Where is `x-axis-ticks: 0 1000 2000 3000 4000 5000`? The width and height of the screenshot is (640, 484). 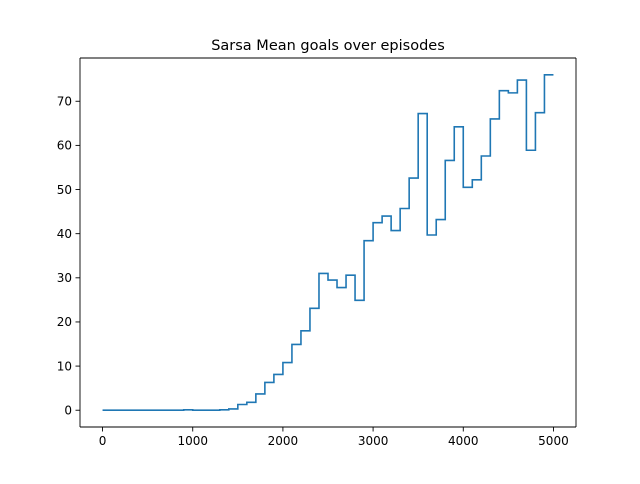
x-axis-ticks: 0 1000 2000 3000 4000 5000 is located at coordinates (334, 437).